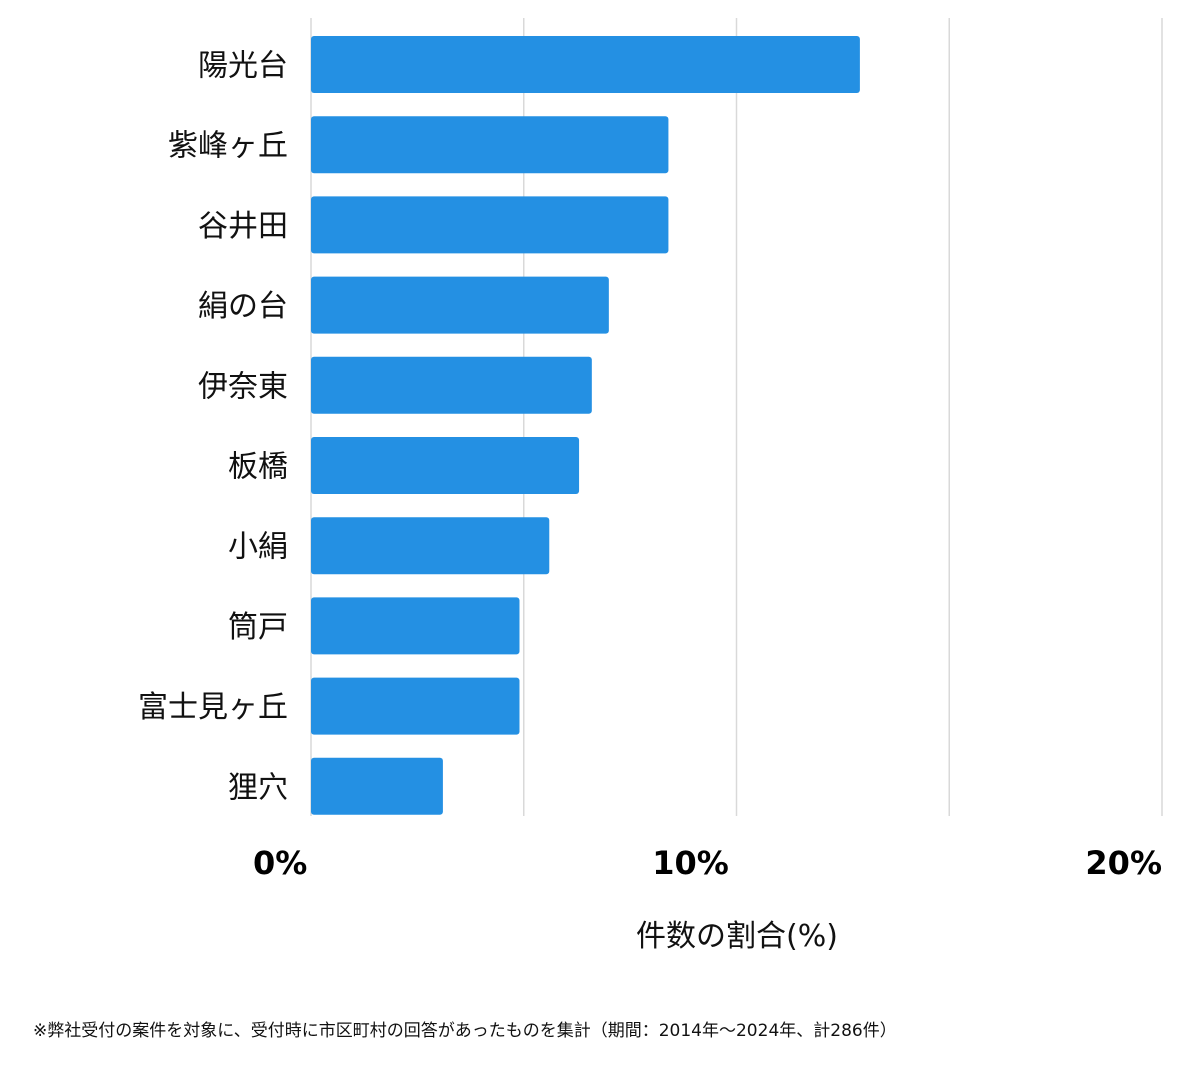  Describe the element at coordinates (213, 707) in the screenshot. I see `category-label: 富士見ヶ丘` at that location.